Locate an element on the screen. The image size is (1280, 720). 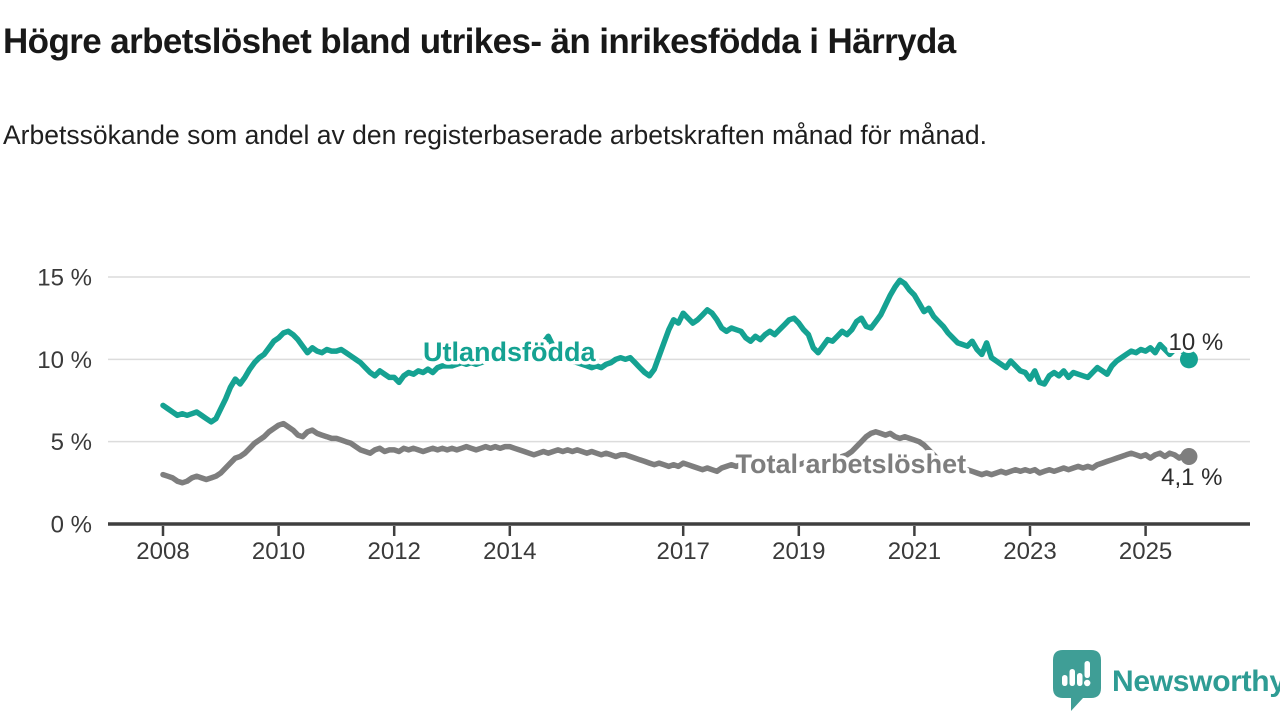
x-tick-label-2019: 2019 is located at coordinates (798, 551).